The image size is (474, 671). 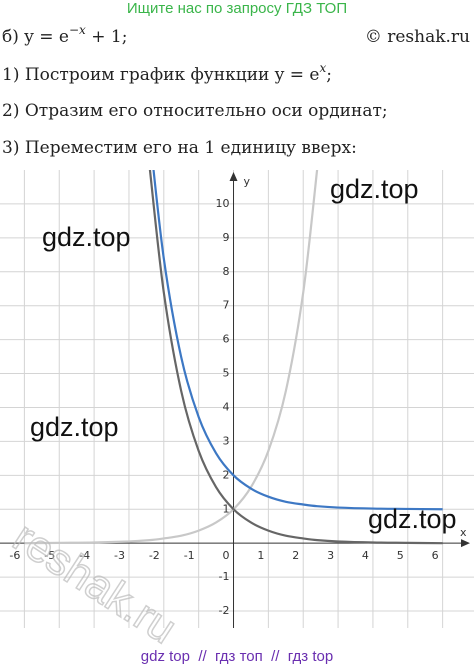 I want to click on line-text: 3) Переместим его на 1 единицу вверх:, so click(x=179, y=148).